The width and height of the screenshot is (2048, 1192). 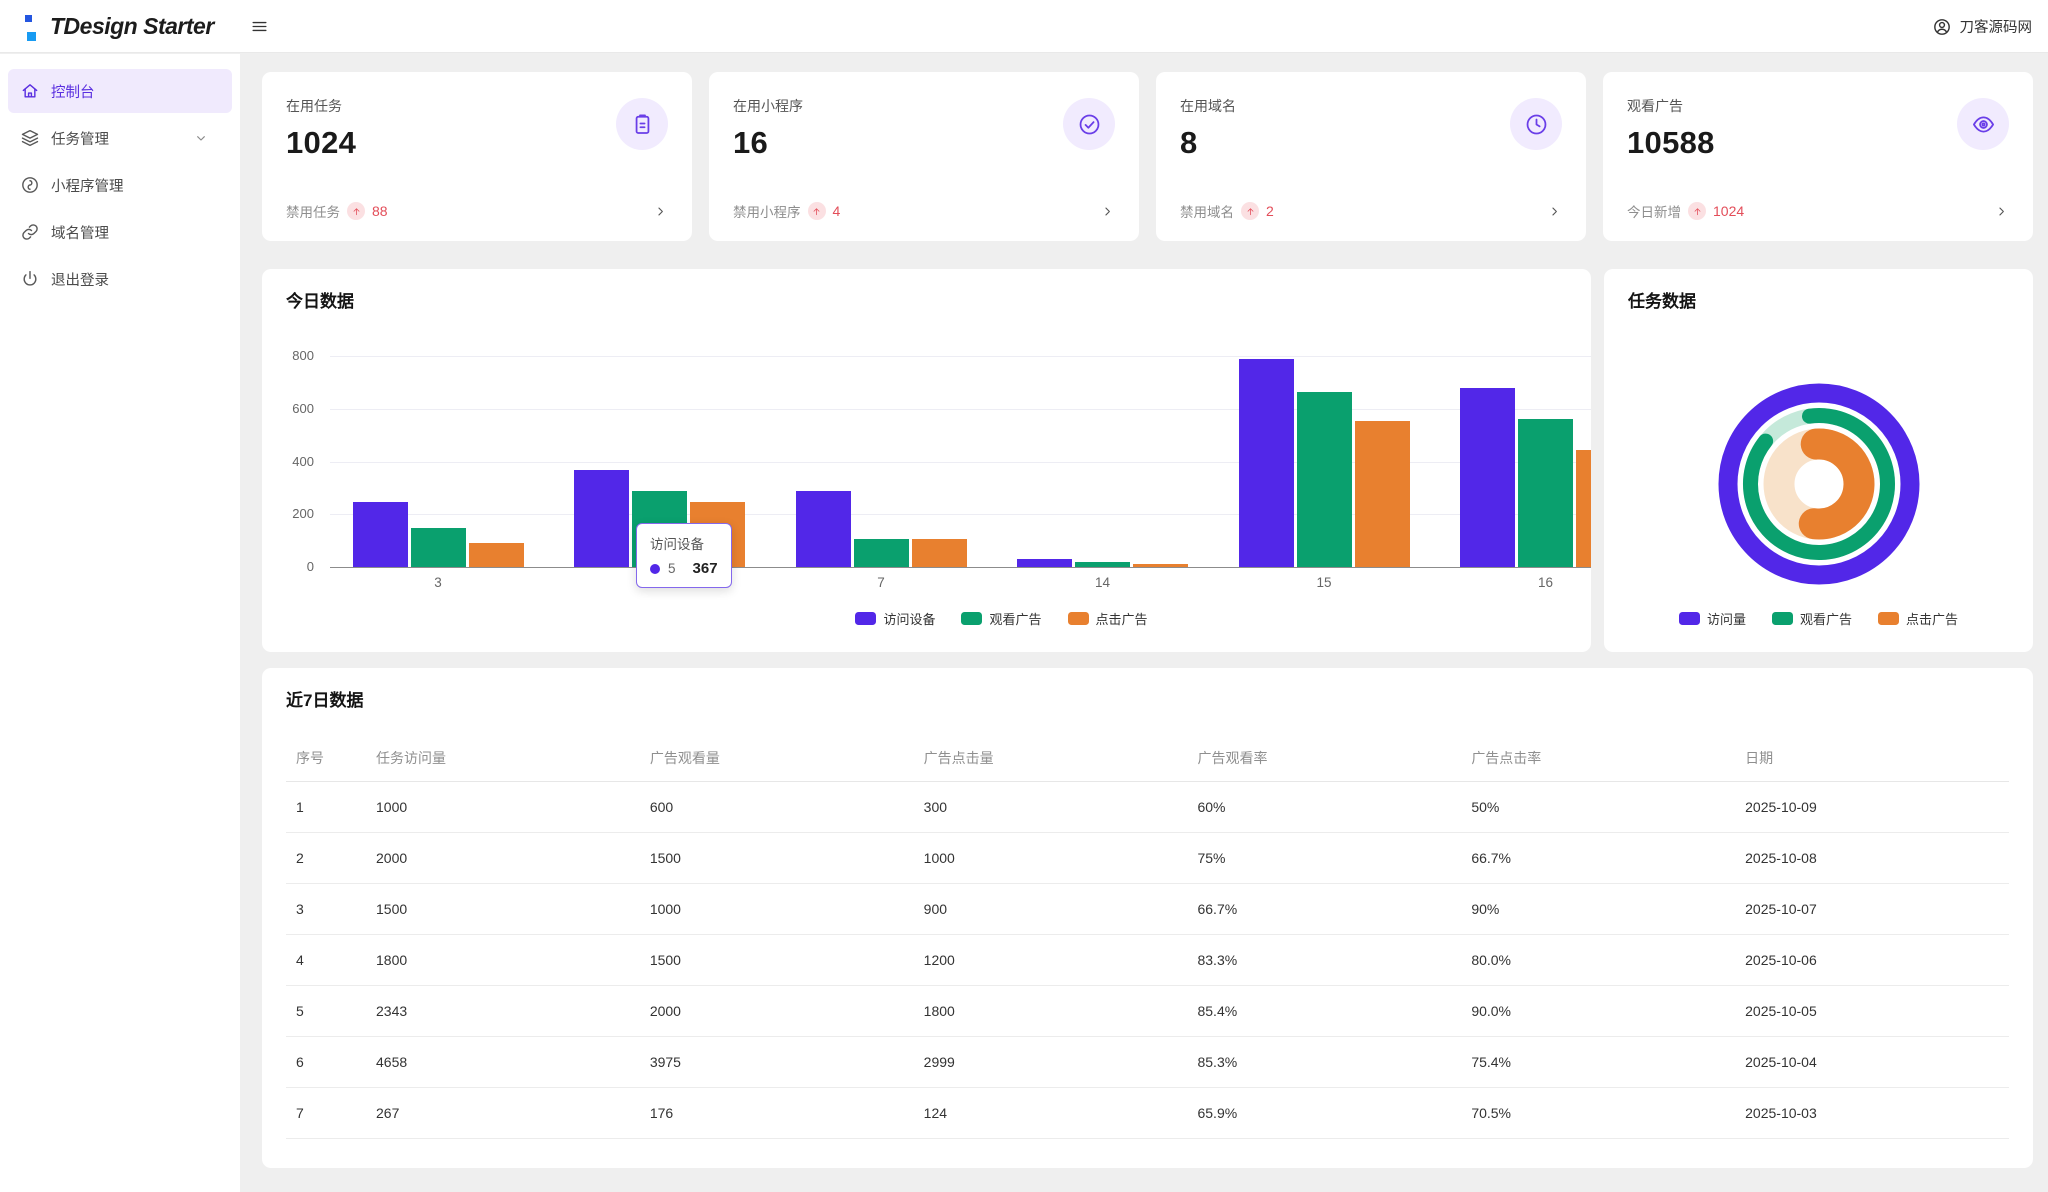 I want to click on table-cell: 60%, so click(x=1324, y=807).